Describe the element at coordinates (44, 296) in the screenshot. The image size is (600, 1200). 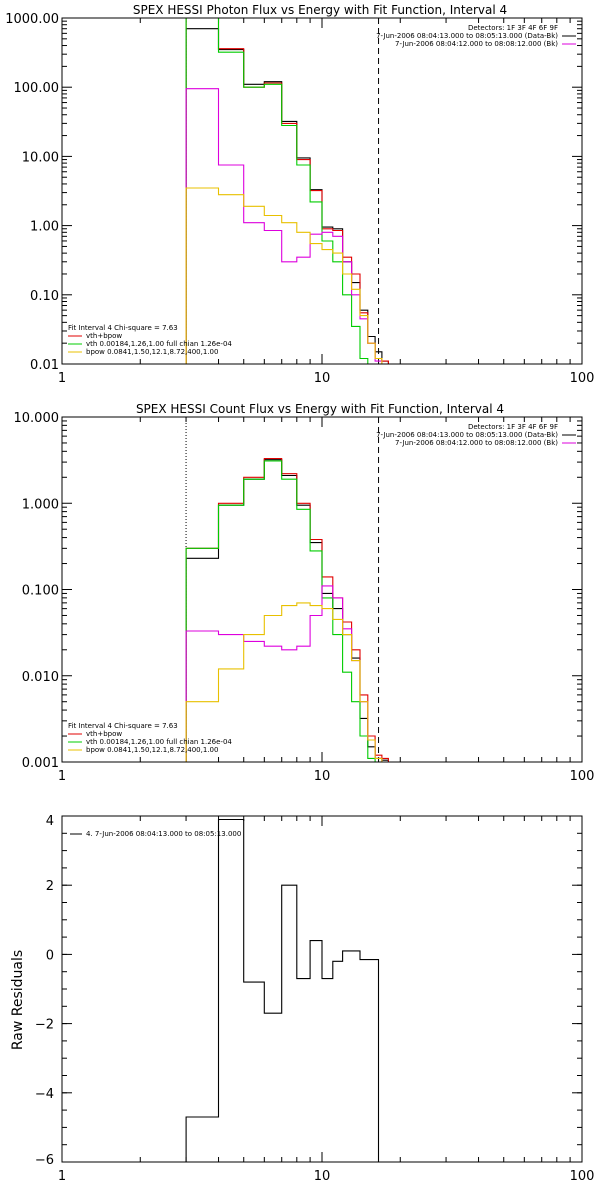
I see `y-tick-label: 0.10` at that location.